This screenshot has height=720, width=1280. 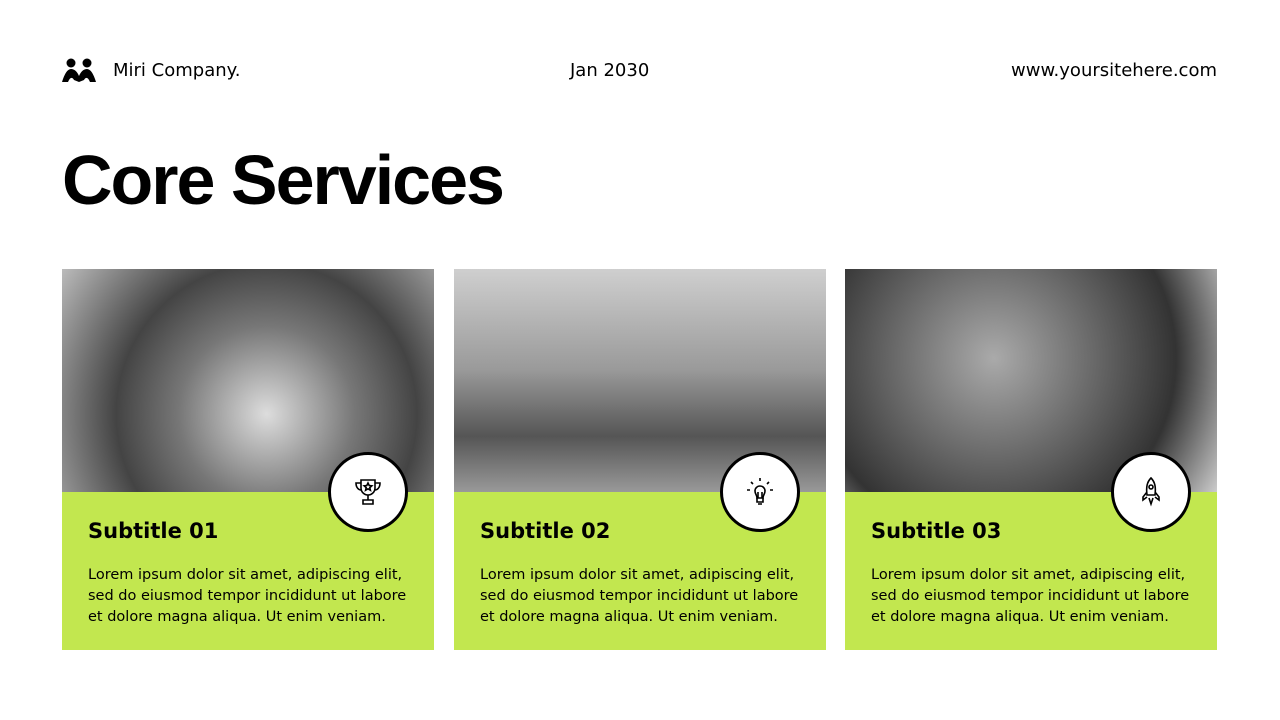 What do you see at coordinates (1114, 70) in the screenshot?
I see `website-link: www.yoursitehere.com` at bounding box center [1114, 70].